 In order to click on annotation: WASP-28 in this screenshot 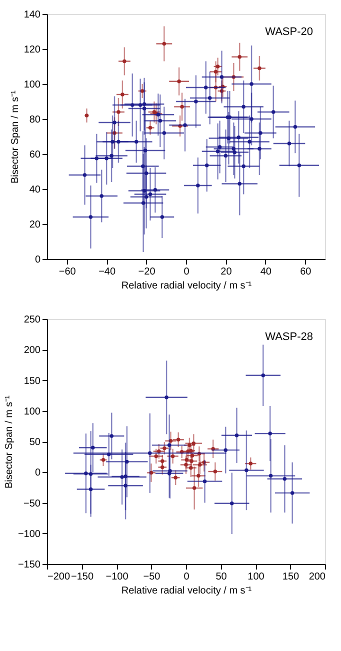, I will do `click(289, 337)`.